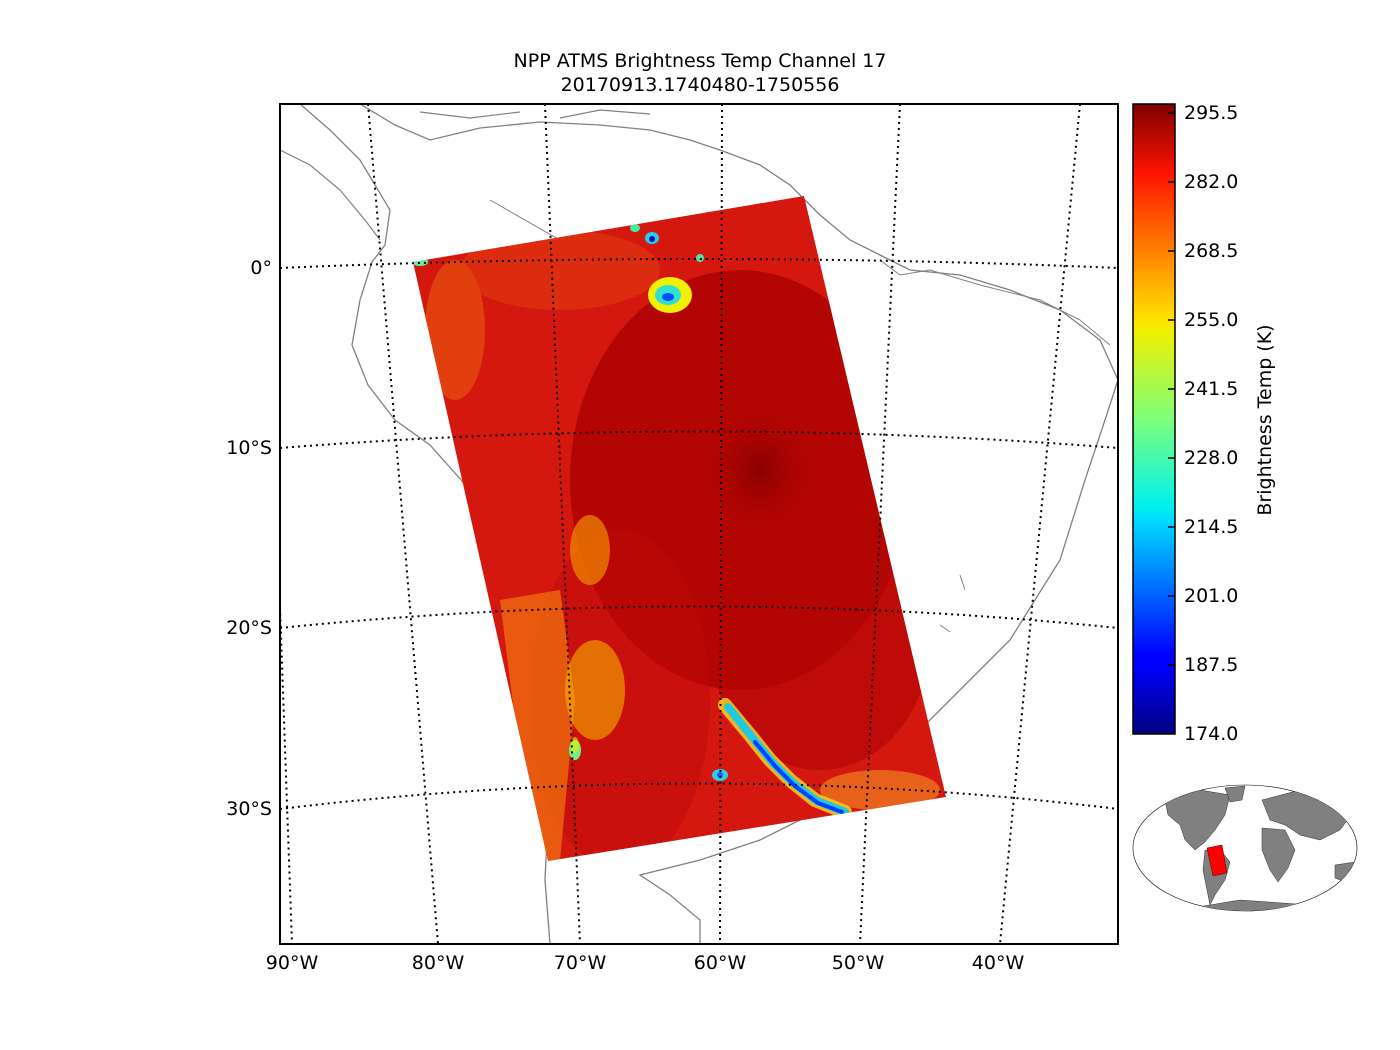 The image size is (1400, 1050). I want to click on colorbar-label: Brightness Temp (K), so click(1265, 420).